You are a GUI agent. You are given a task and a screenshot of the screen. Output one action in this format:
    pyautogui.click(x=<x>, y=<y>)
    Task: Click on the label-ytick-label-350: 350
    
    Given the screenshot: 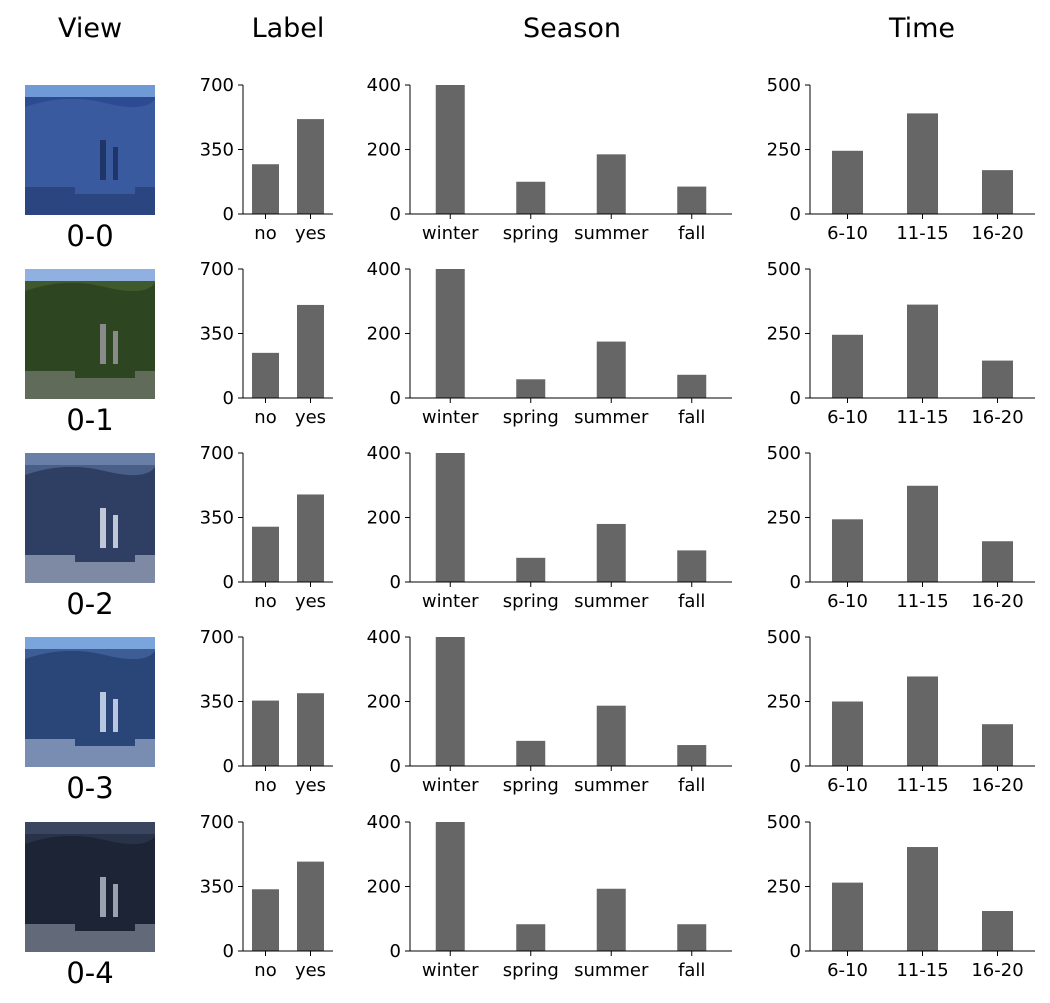 What is the action you would take?
    pyautogui.click(x=217, y=150)
    